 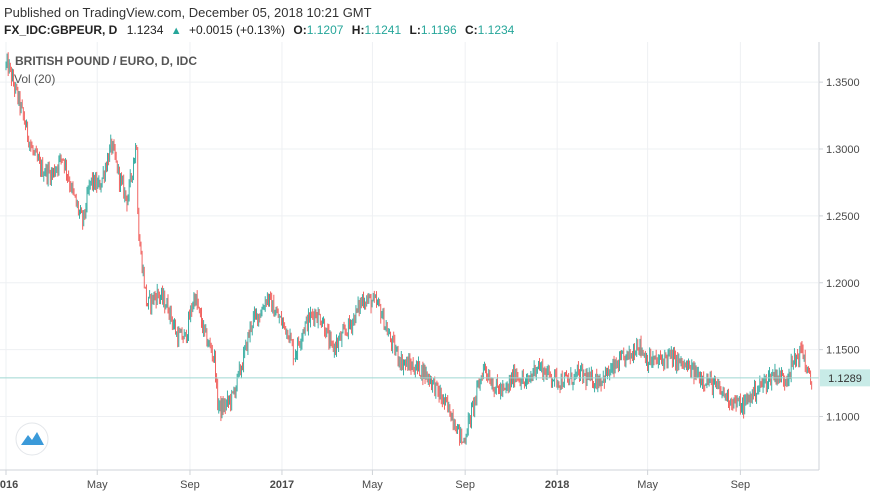 I want to click on y-tick-label: 1.3500, so click(x=843, y=83).